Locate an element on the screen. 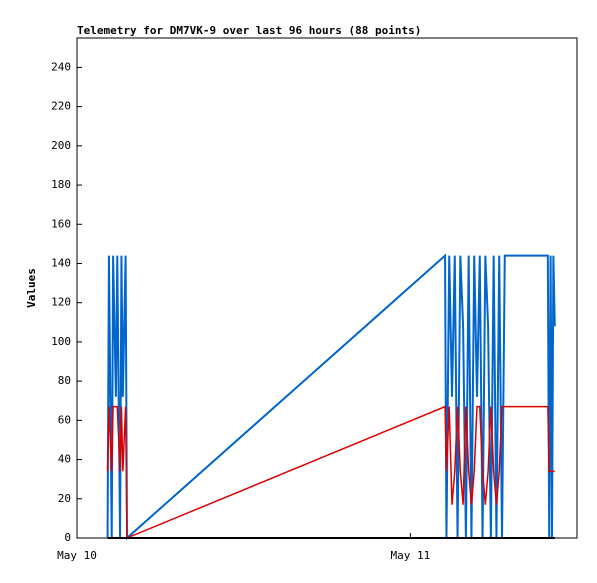 This screenshot has height=583, width=597. y-tick-label: 160 is located at coordinates (61, 223).